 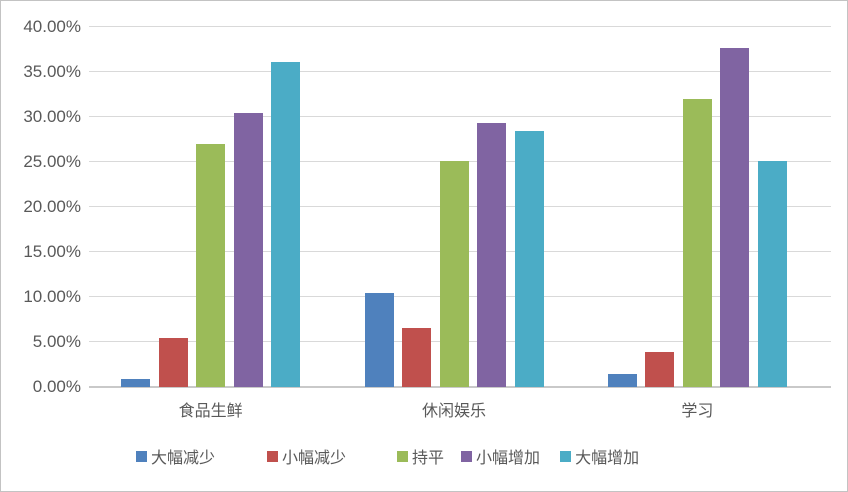 I want to click on y-tick-label: 20.00%, so click(x=52, y=206).